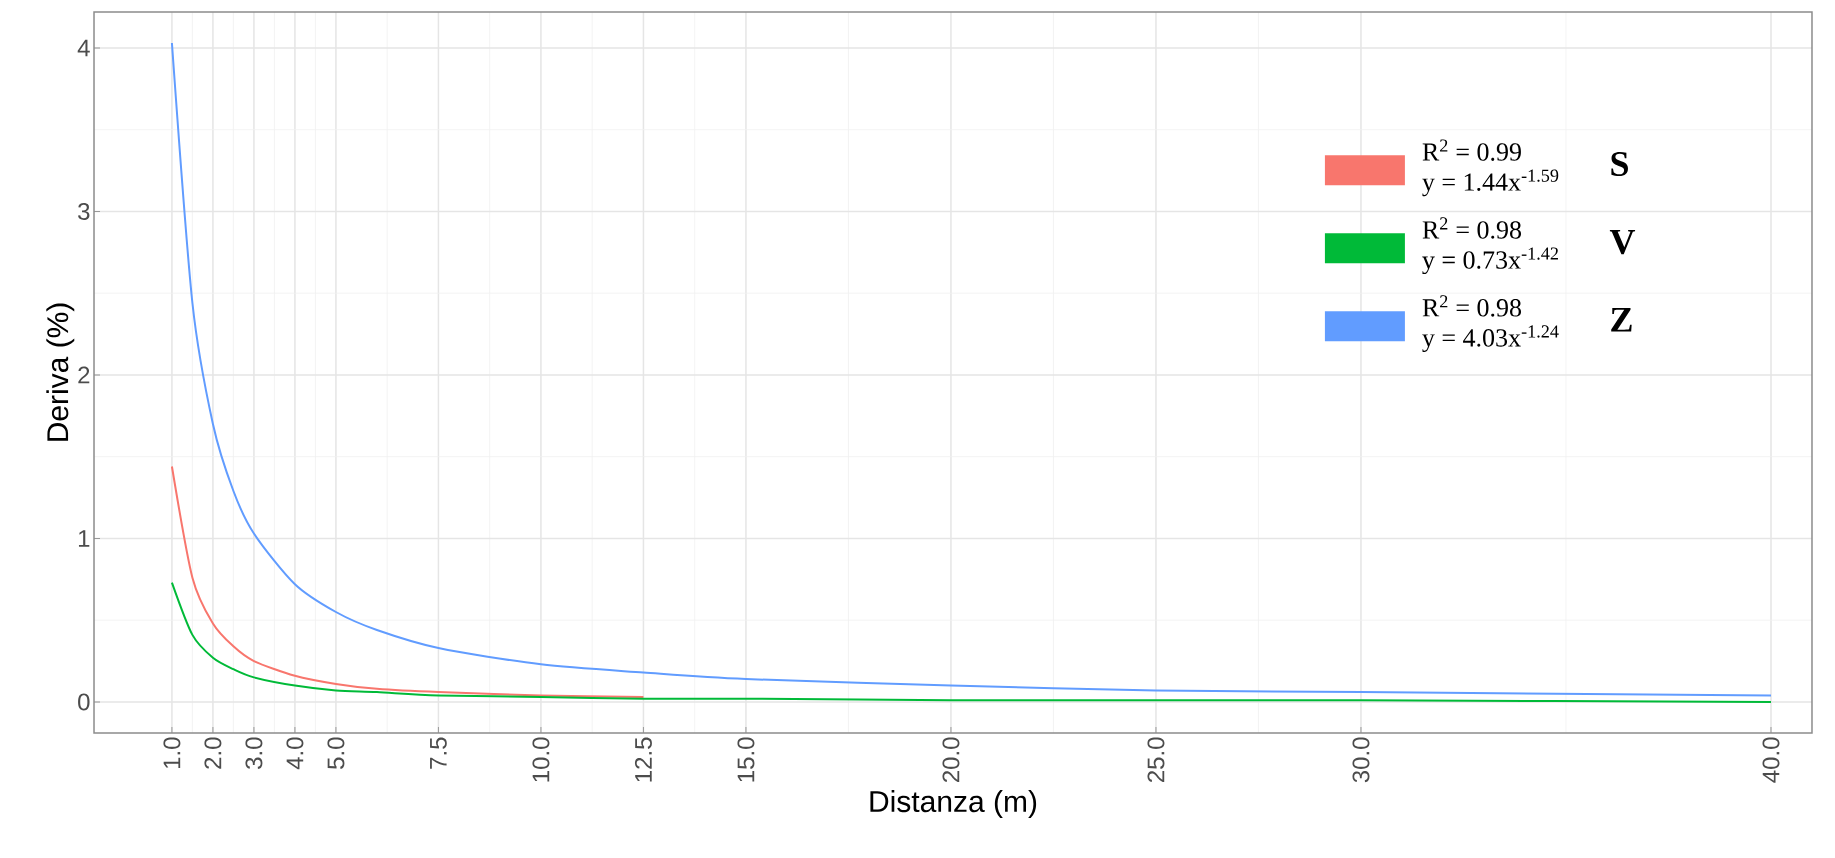 This screenshot has height=858, width=1835. I want to click on y-tick-label: 4, so click(83, 48).